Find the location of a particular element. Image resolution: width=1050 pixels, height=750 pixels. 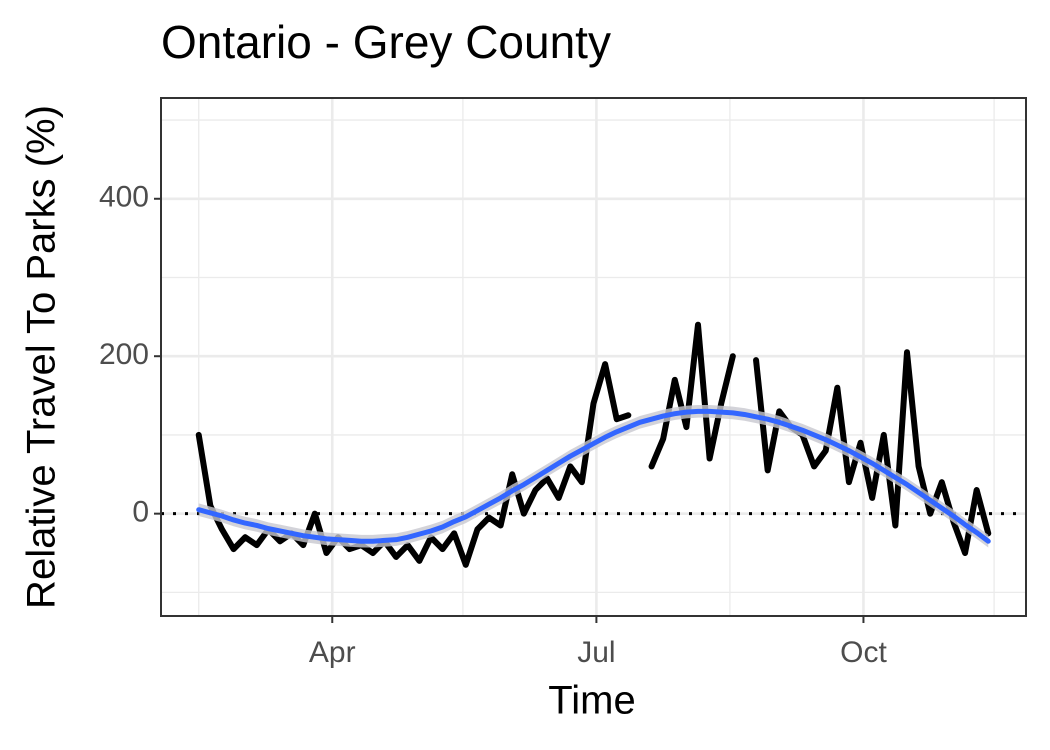

y-axis-label: Relative Travel To Parks (%) is located at coordinates (42, 357).